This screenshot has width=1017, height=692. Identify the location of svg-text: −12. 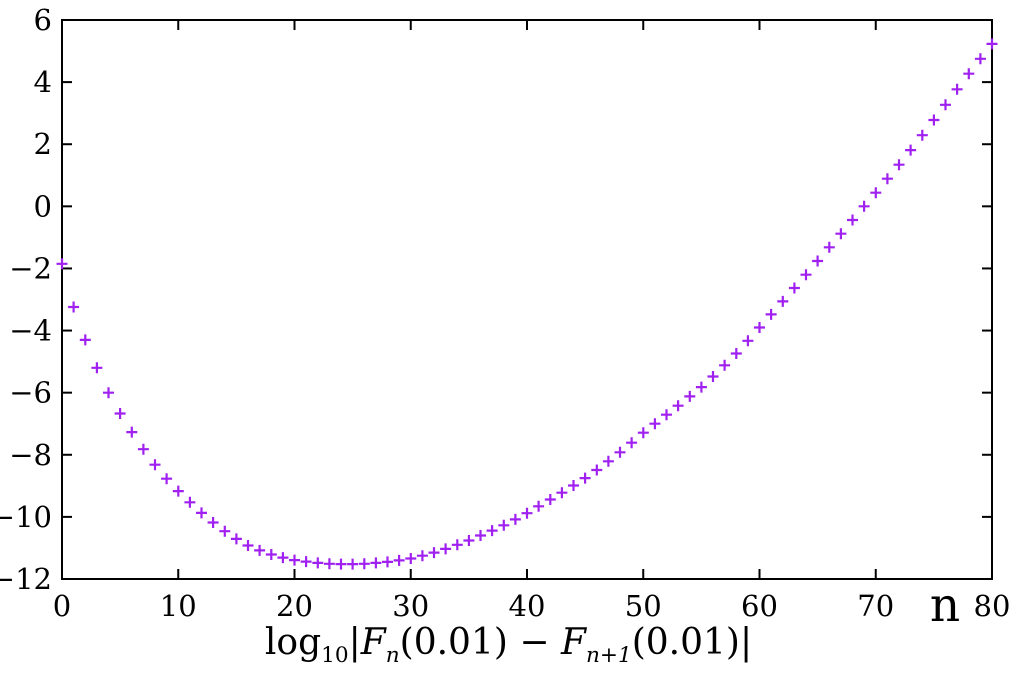
(26, 579).